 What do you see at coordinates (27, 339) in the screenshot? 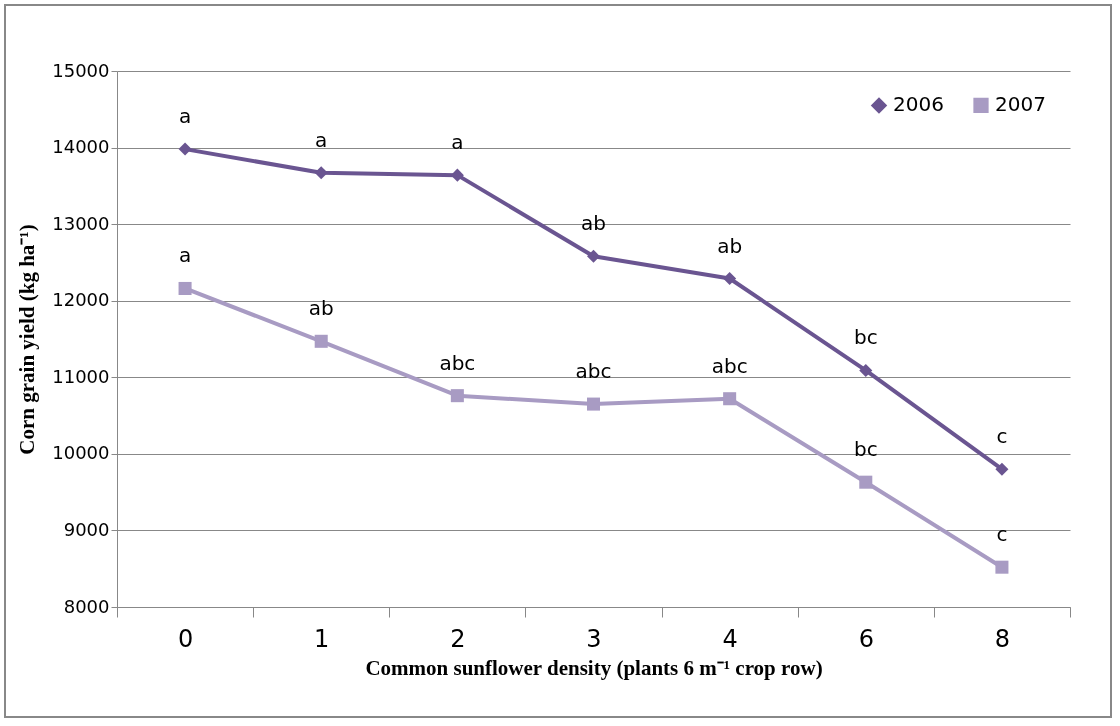
I see `y-axis-title: Corn grain yield (kg ha⁻¹)` at bounding box center [27, 339].